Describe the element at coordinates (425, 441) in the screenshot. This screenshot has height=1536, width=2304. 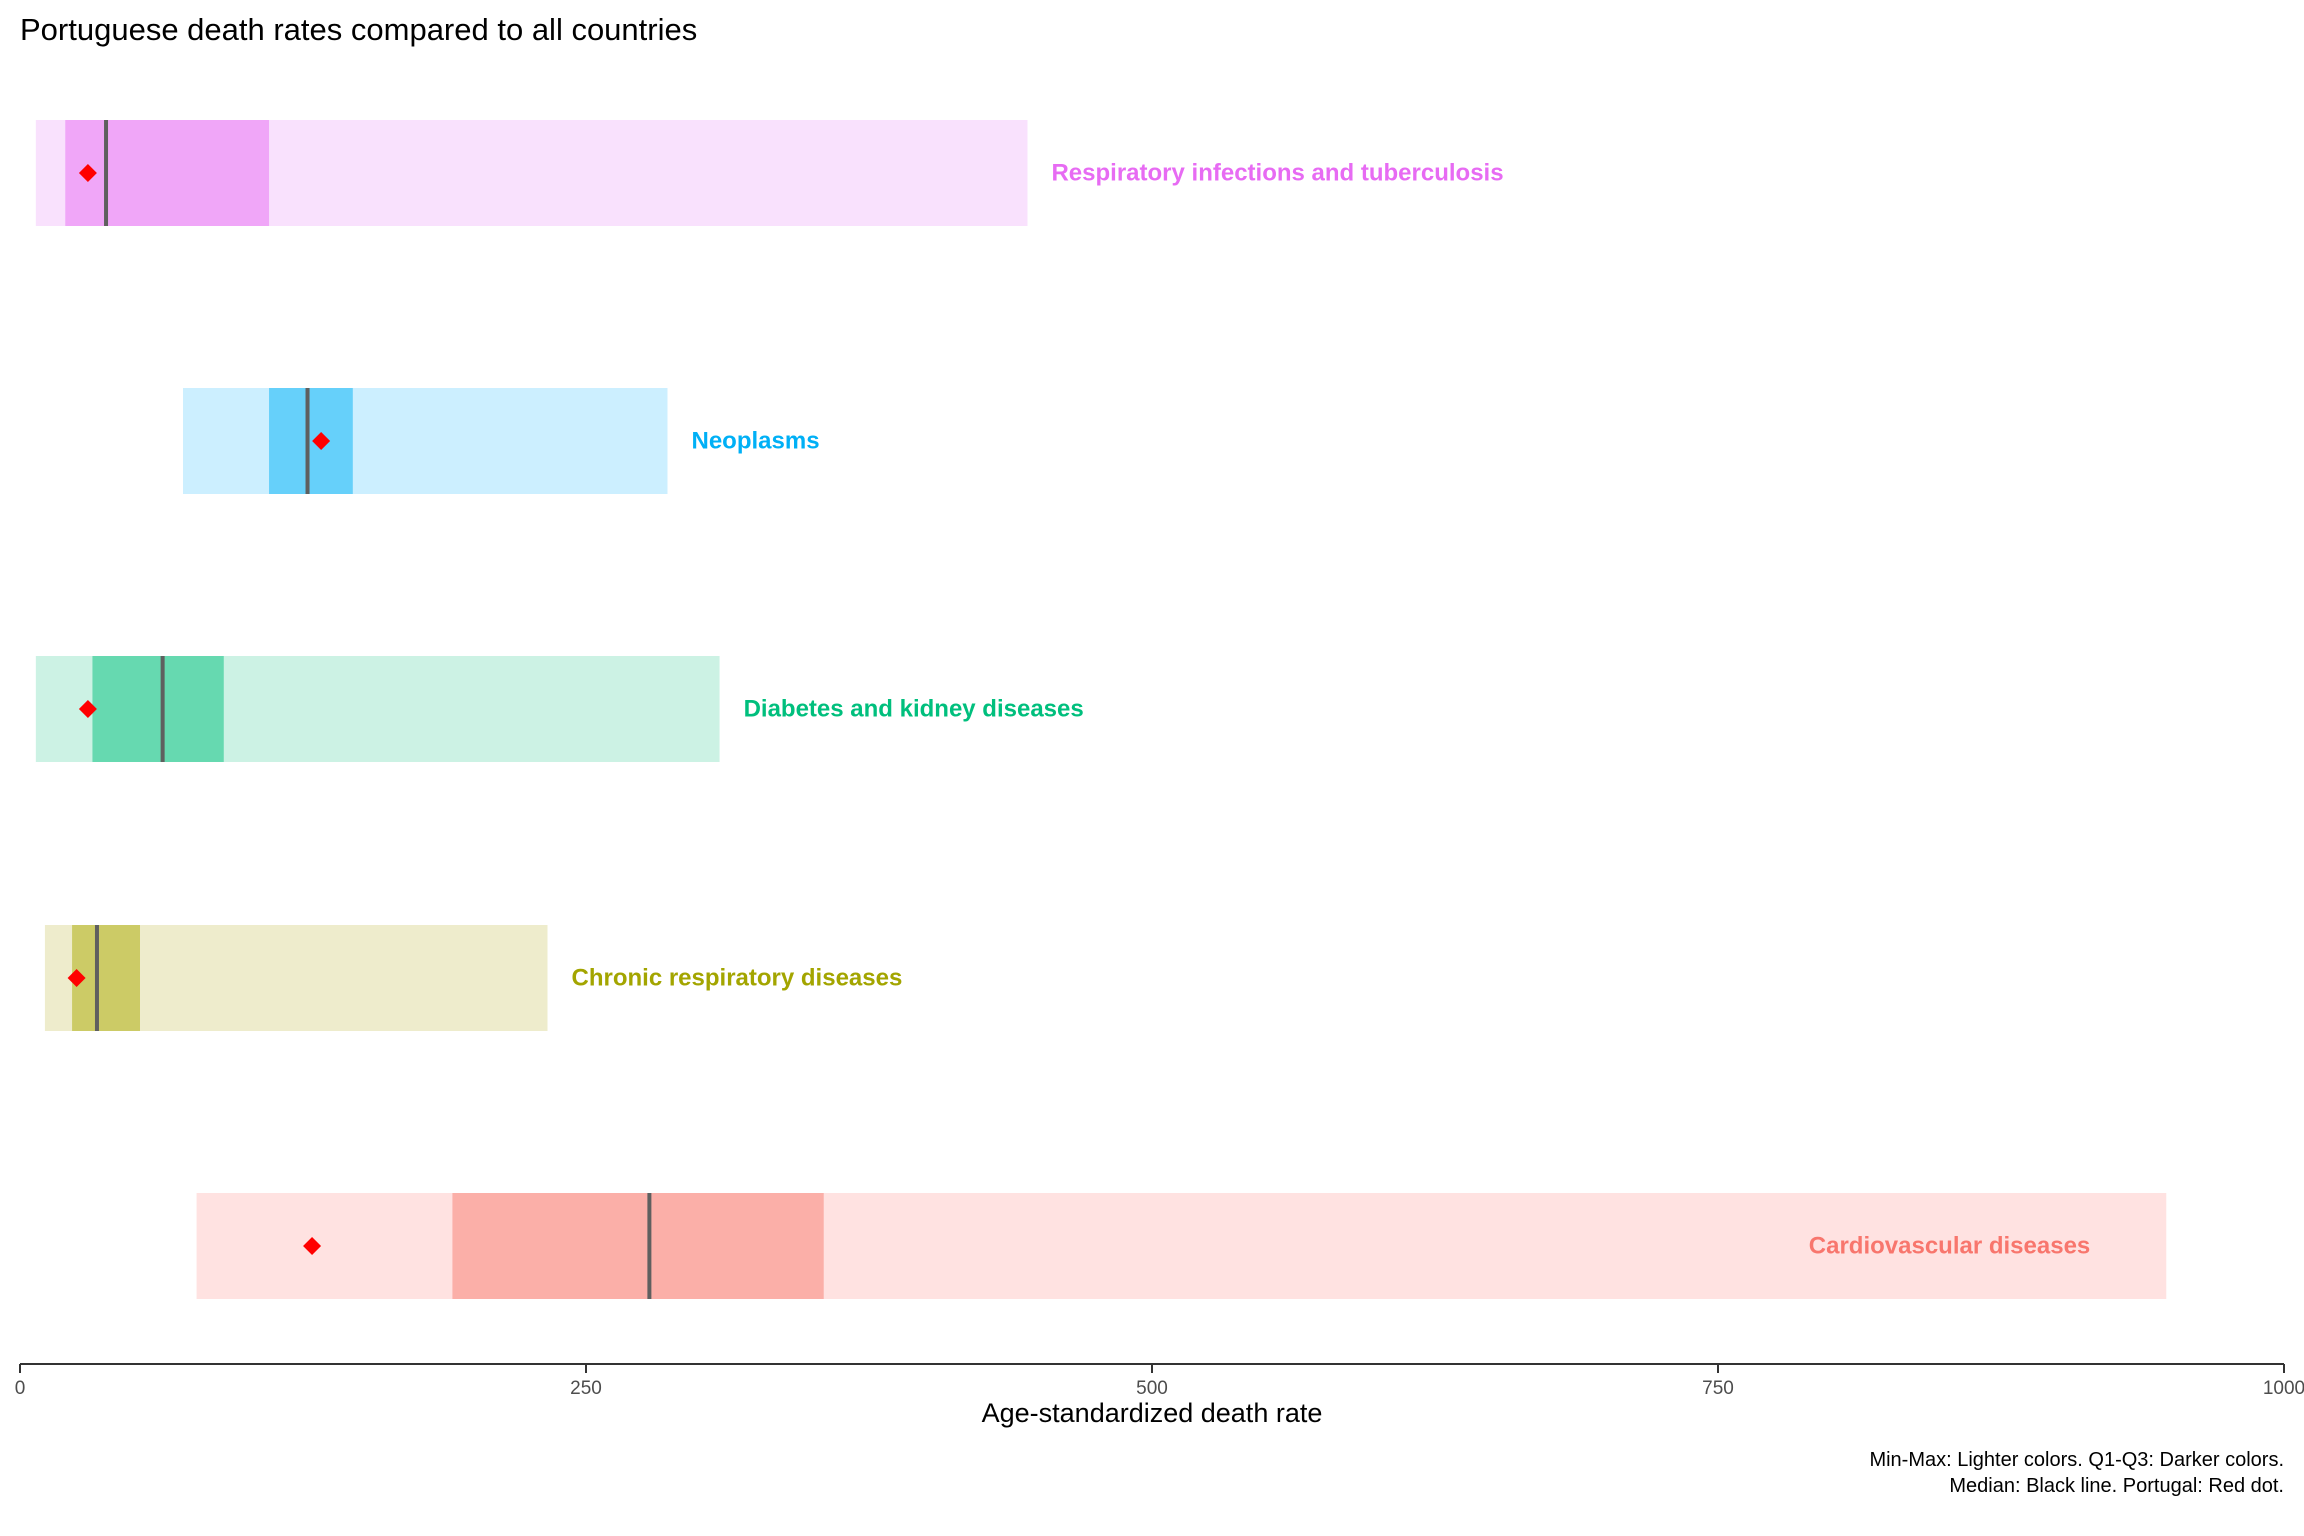
I see `range-bar-min-max` at that location.